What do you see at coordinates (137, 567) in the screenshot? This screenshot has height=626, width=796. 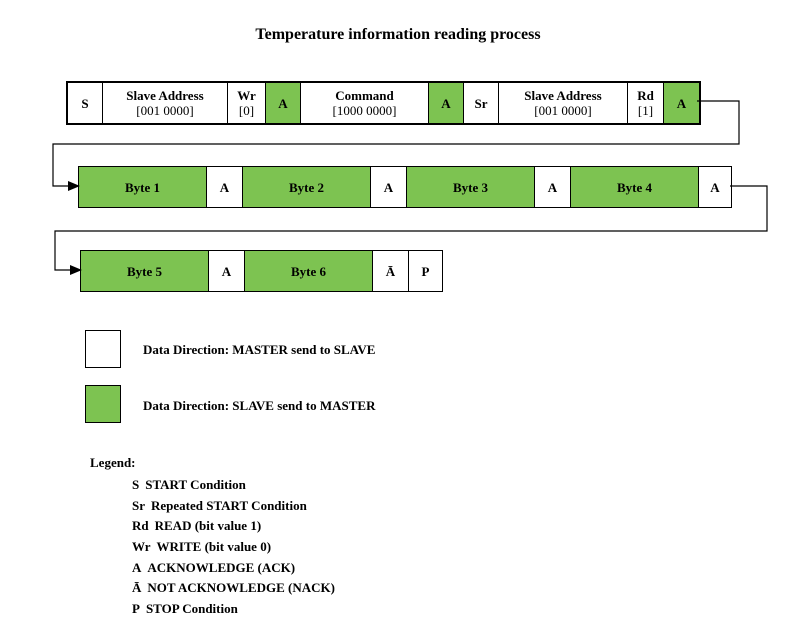 I see `legend-symbol: A` at bounding box center [137, 567].